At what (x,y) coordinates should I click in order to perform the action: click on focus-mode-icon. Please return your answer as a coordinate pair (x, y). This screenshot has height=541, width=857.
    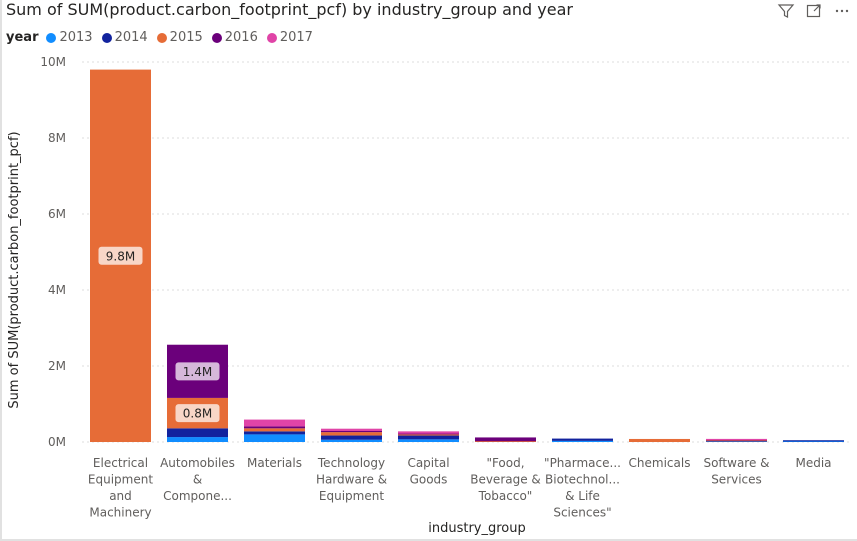
    Looking at the image, I should click on (814, 11).